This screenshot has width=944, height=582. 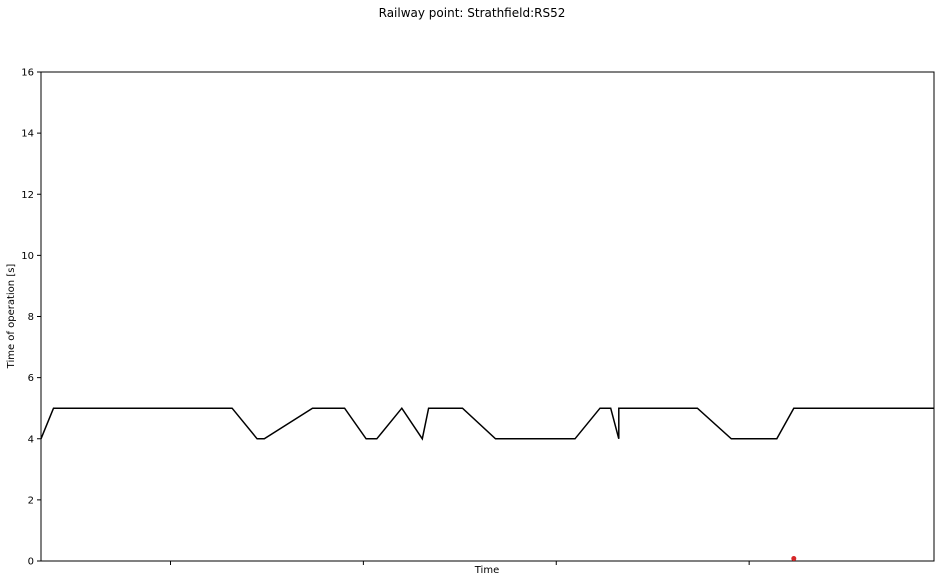 I want to click on y-axis-label: Time of operation [s], so click(x=11, y=317).